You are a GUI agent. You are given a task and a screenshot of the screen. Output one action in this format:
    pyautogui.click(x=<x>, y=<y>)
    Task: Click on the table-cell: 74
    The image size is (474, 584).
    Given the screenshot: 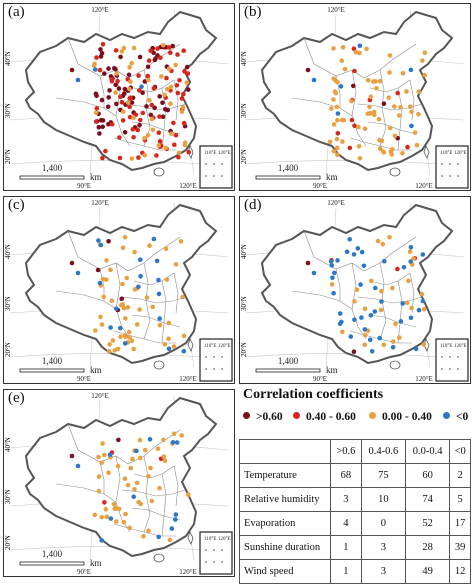 What is the action you would take?
    pyautogui.click(x=427, y=499)
    